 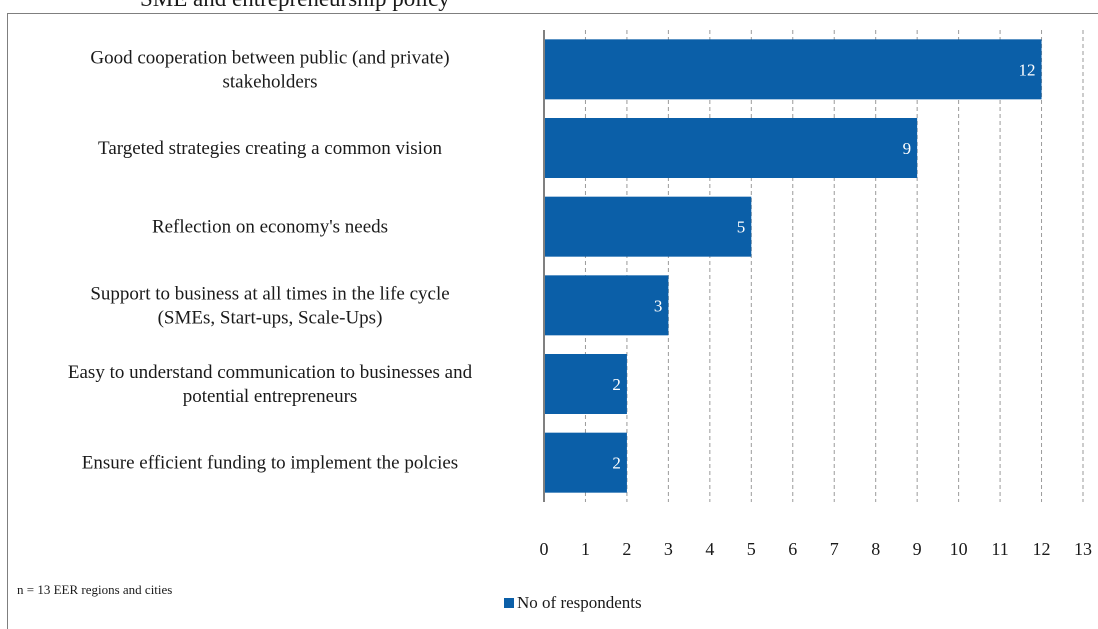 I want to click on x-tick-label: 4, so click(x=709, y=549).